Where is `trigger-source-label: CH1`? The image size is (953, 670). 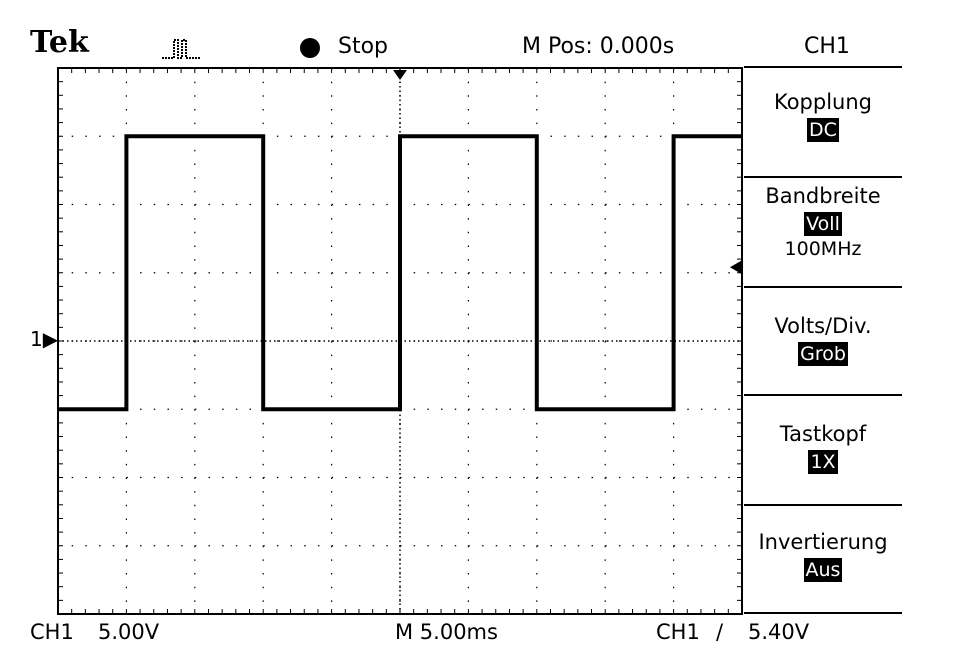 trigger-source-label: CH1 is located at coordinates (678, 632).